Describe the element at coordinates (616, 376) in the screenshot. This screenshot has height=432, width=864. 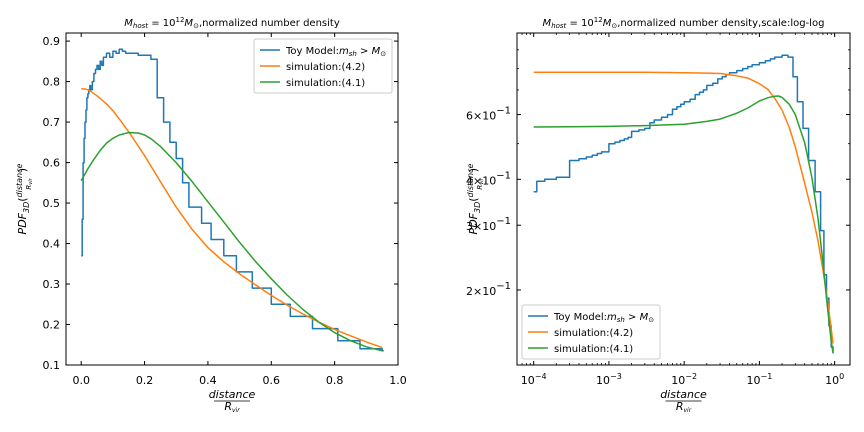
I see `x-tick-exponent: −3` at that location.